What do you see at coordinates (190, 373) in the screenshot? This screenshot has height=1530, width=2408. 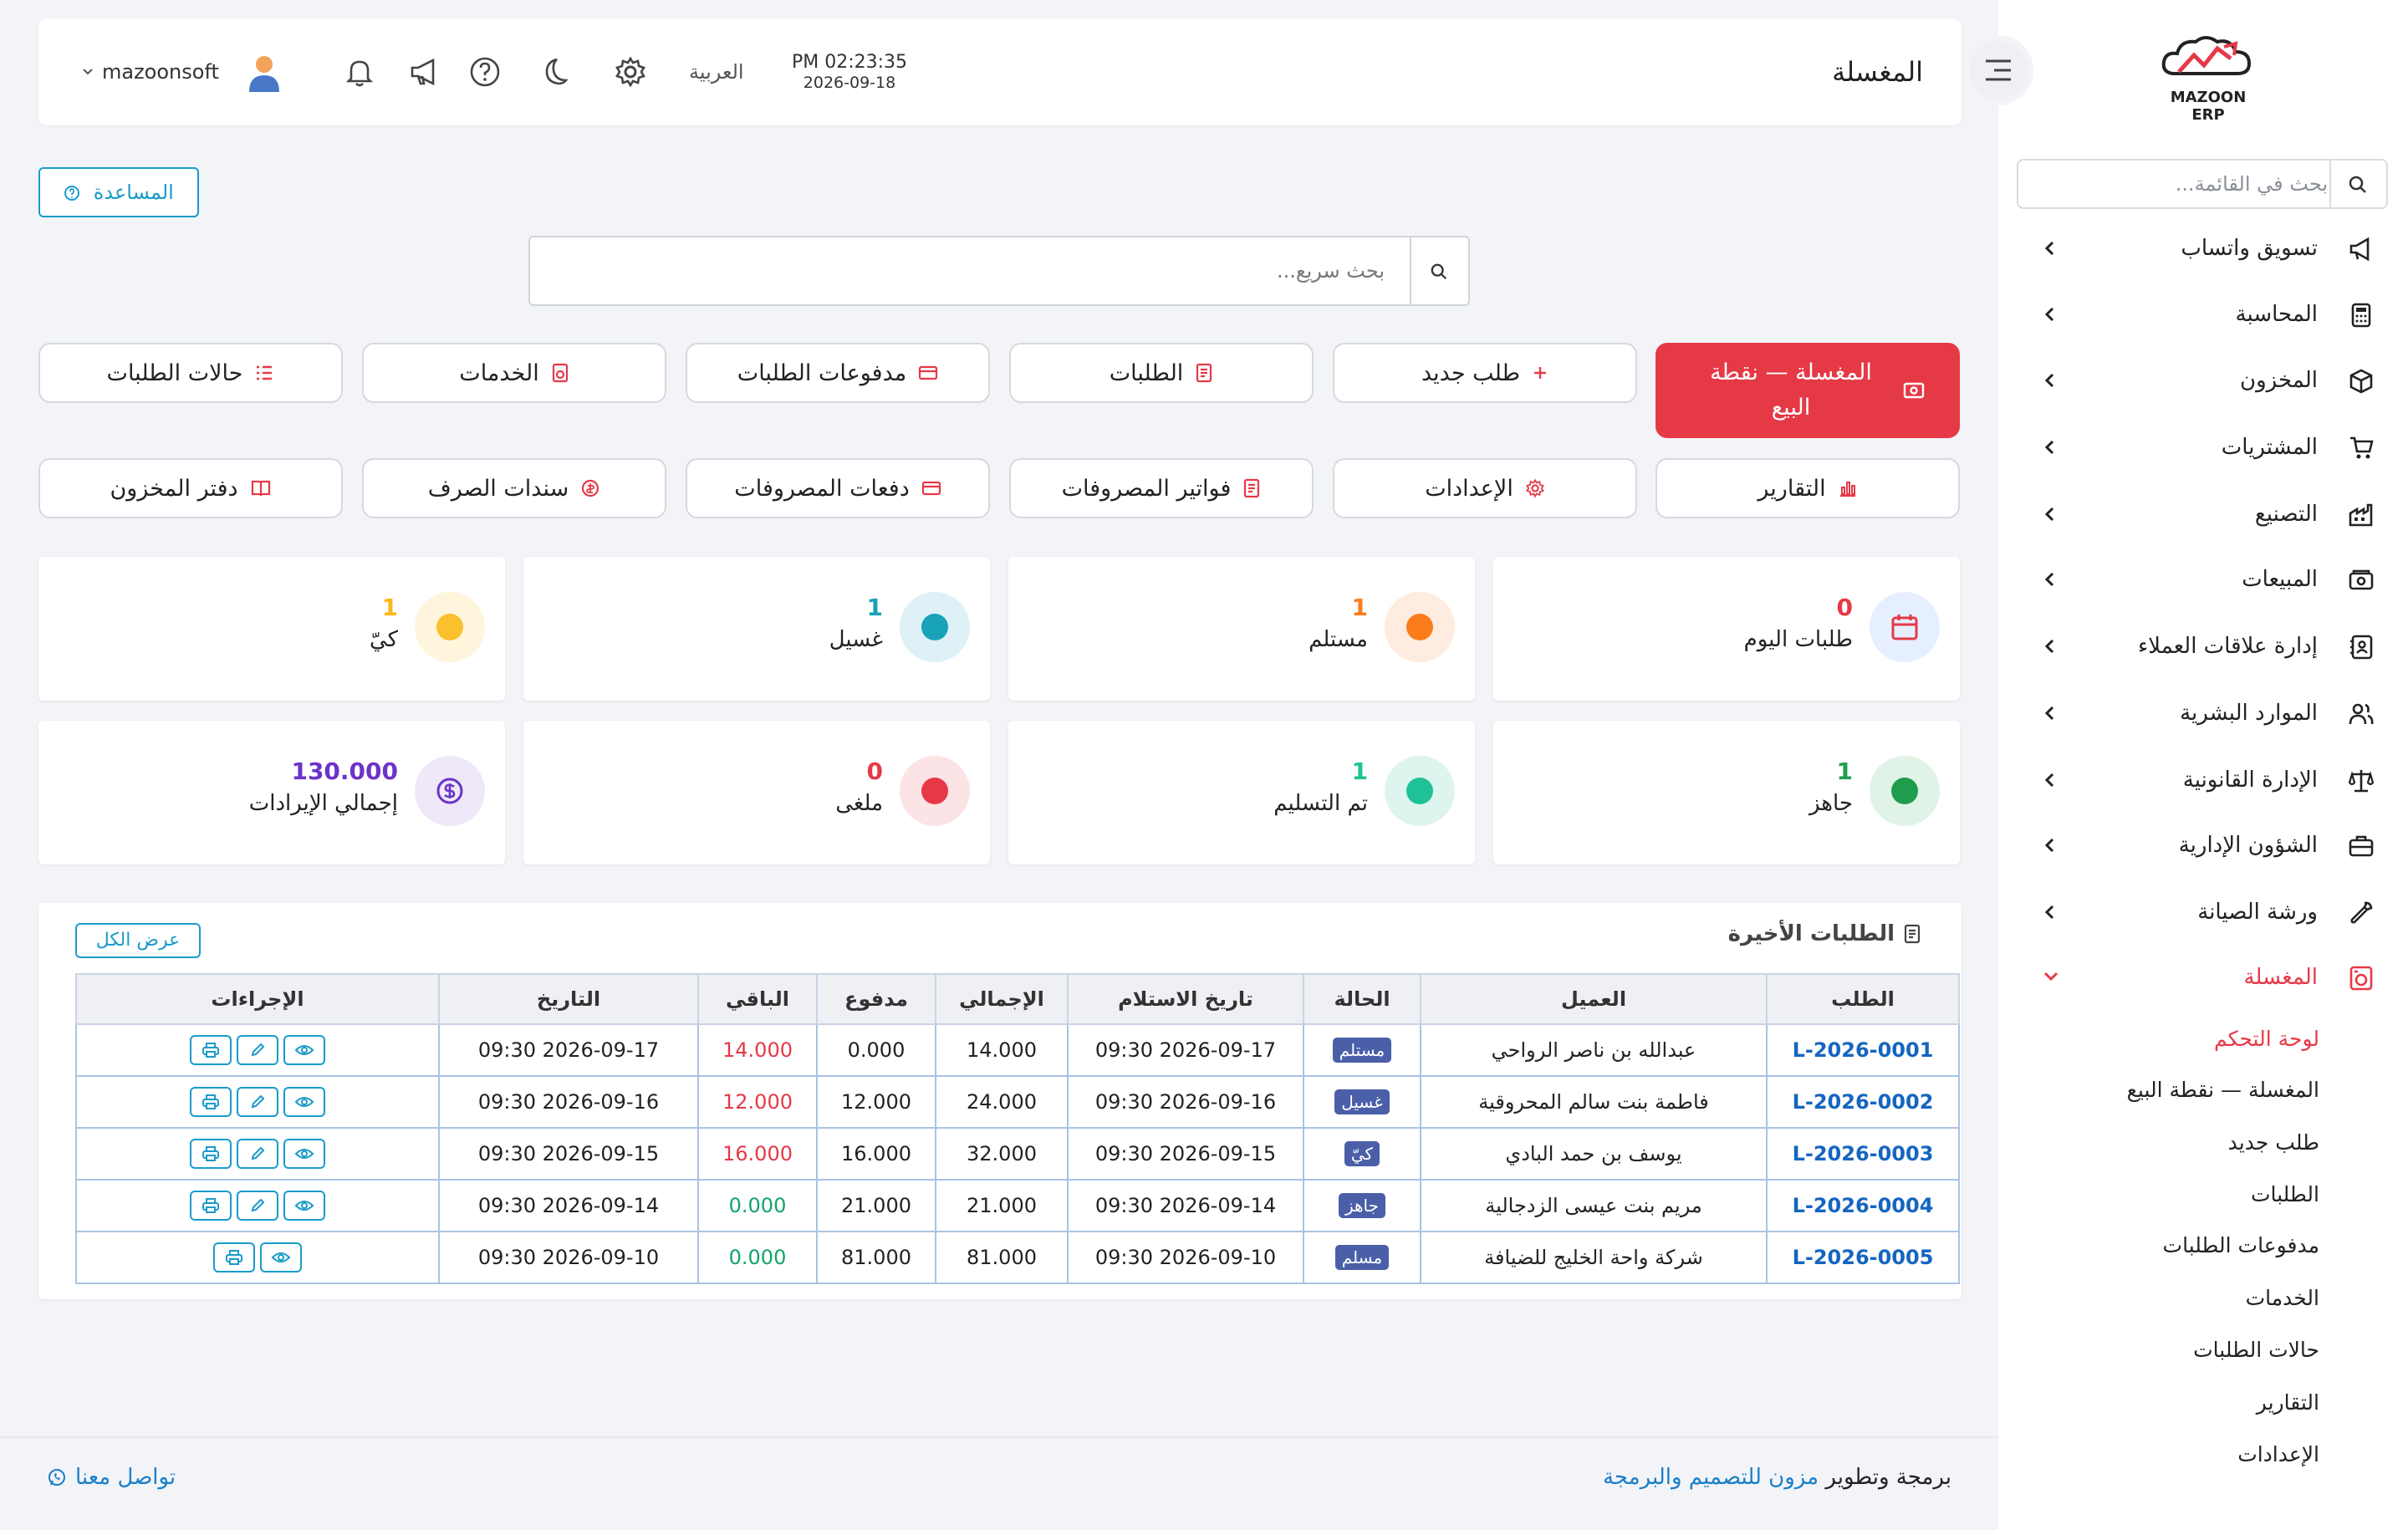 I see `order-statuses-button: حالات الطلبات` at bounding box center [190, 373].